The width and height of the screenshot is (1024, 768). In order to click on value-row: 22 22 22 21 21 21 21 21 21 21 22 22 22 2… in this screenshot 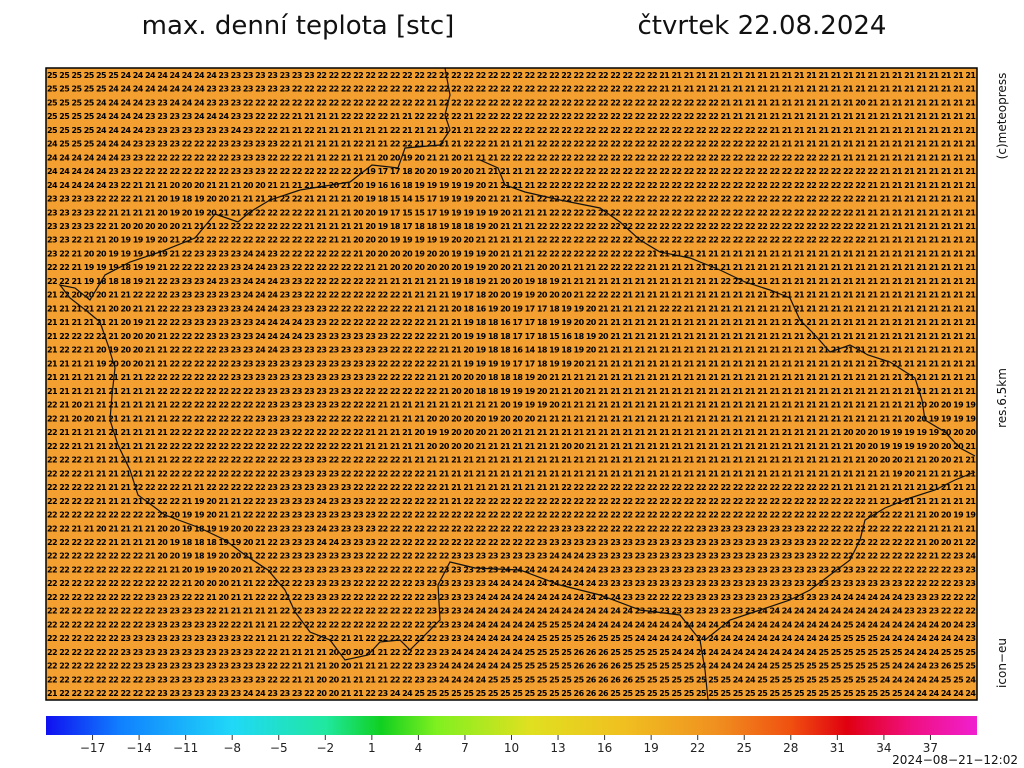, I will do `click(511, 460)`.